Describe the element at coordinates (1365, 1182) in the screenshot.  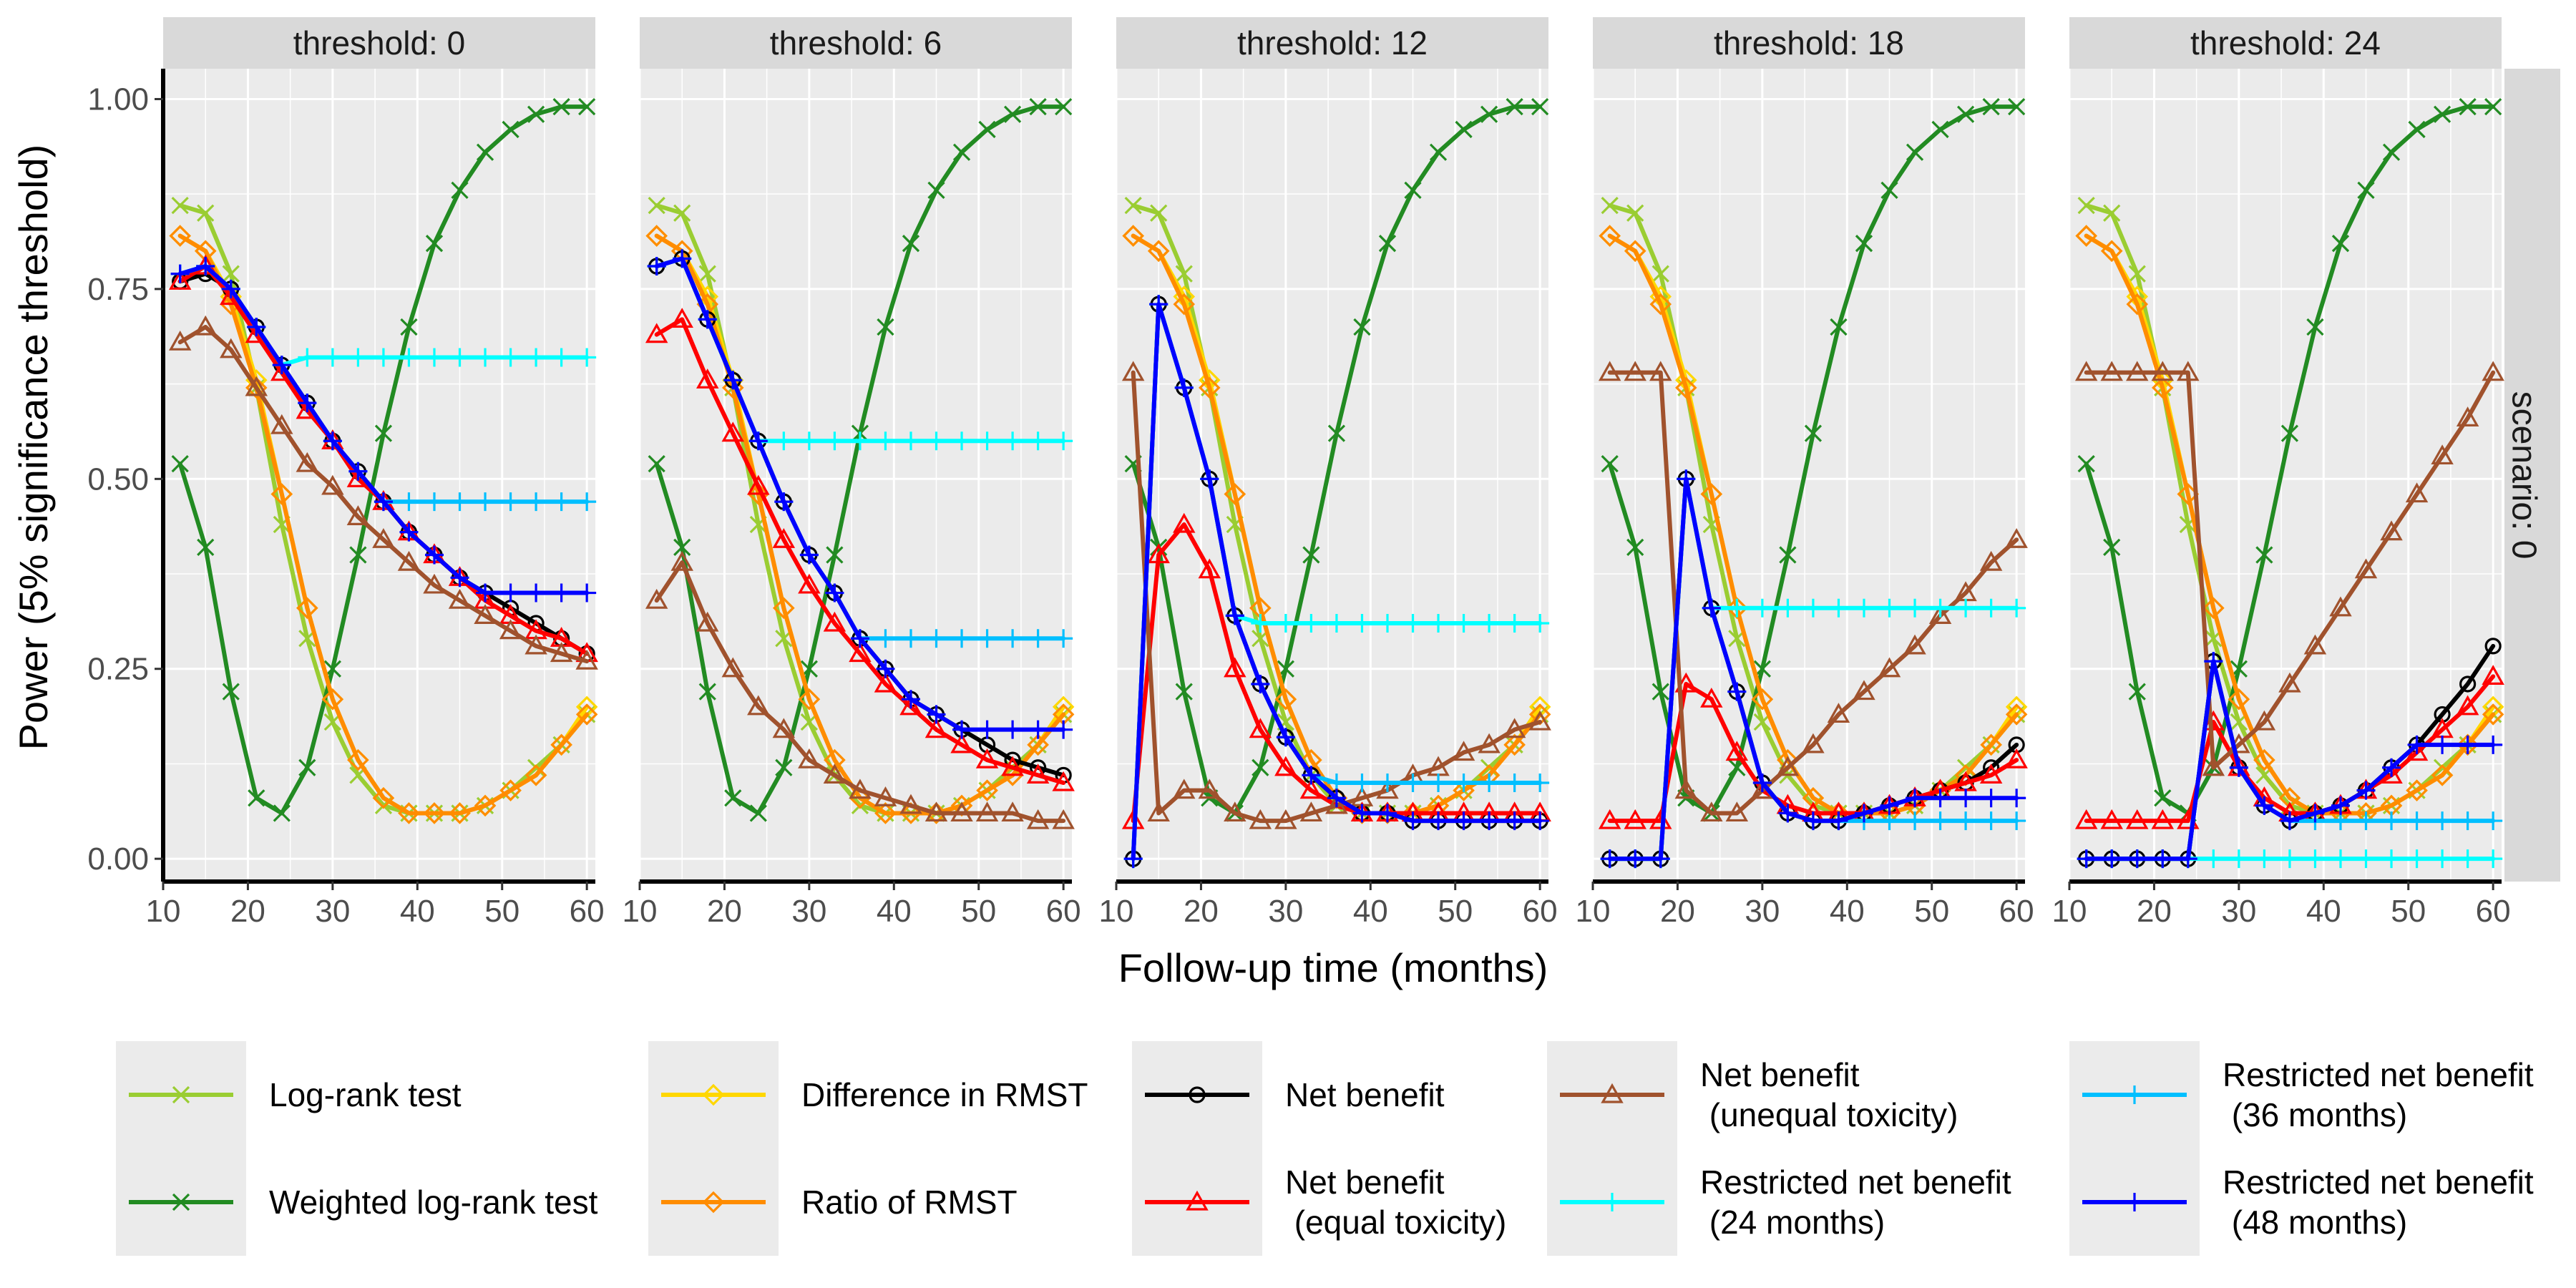
I see `legend-label-line: Net benefit` at that location.